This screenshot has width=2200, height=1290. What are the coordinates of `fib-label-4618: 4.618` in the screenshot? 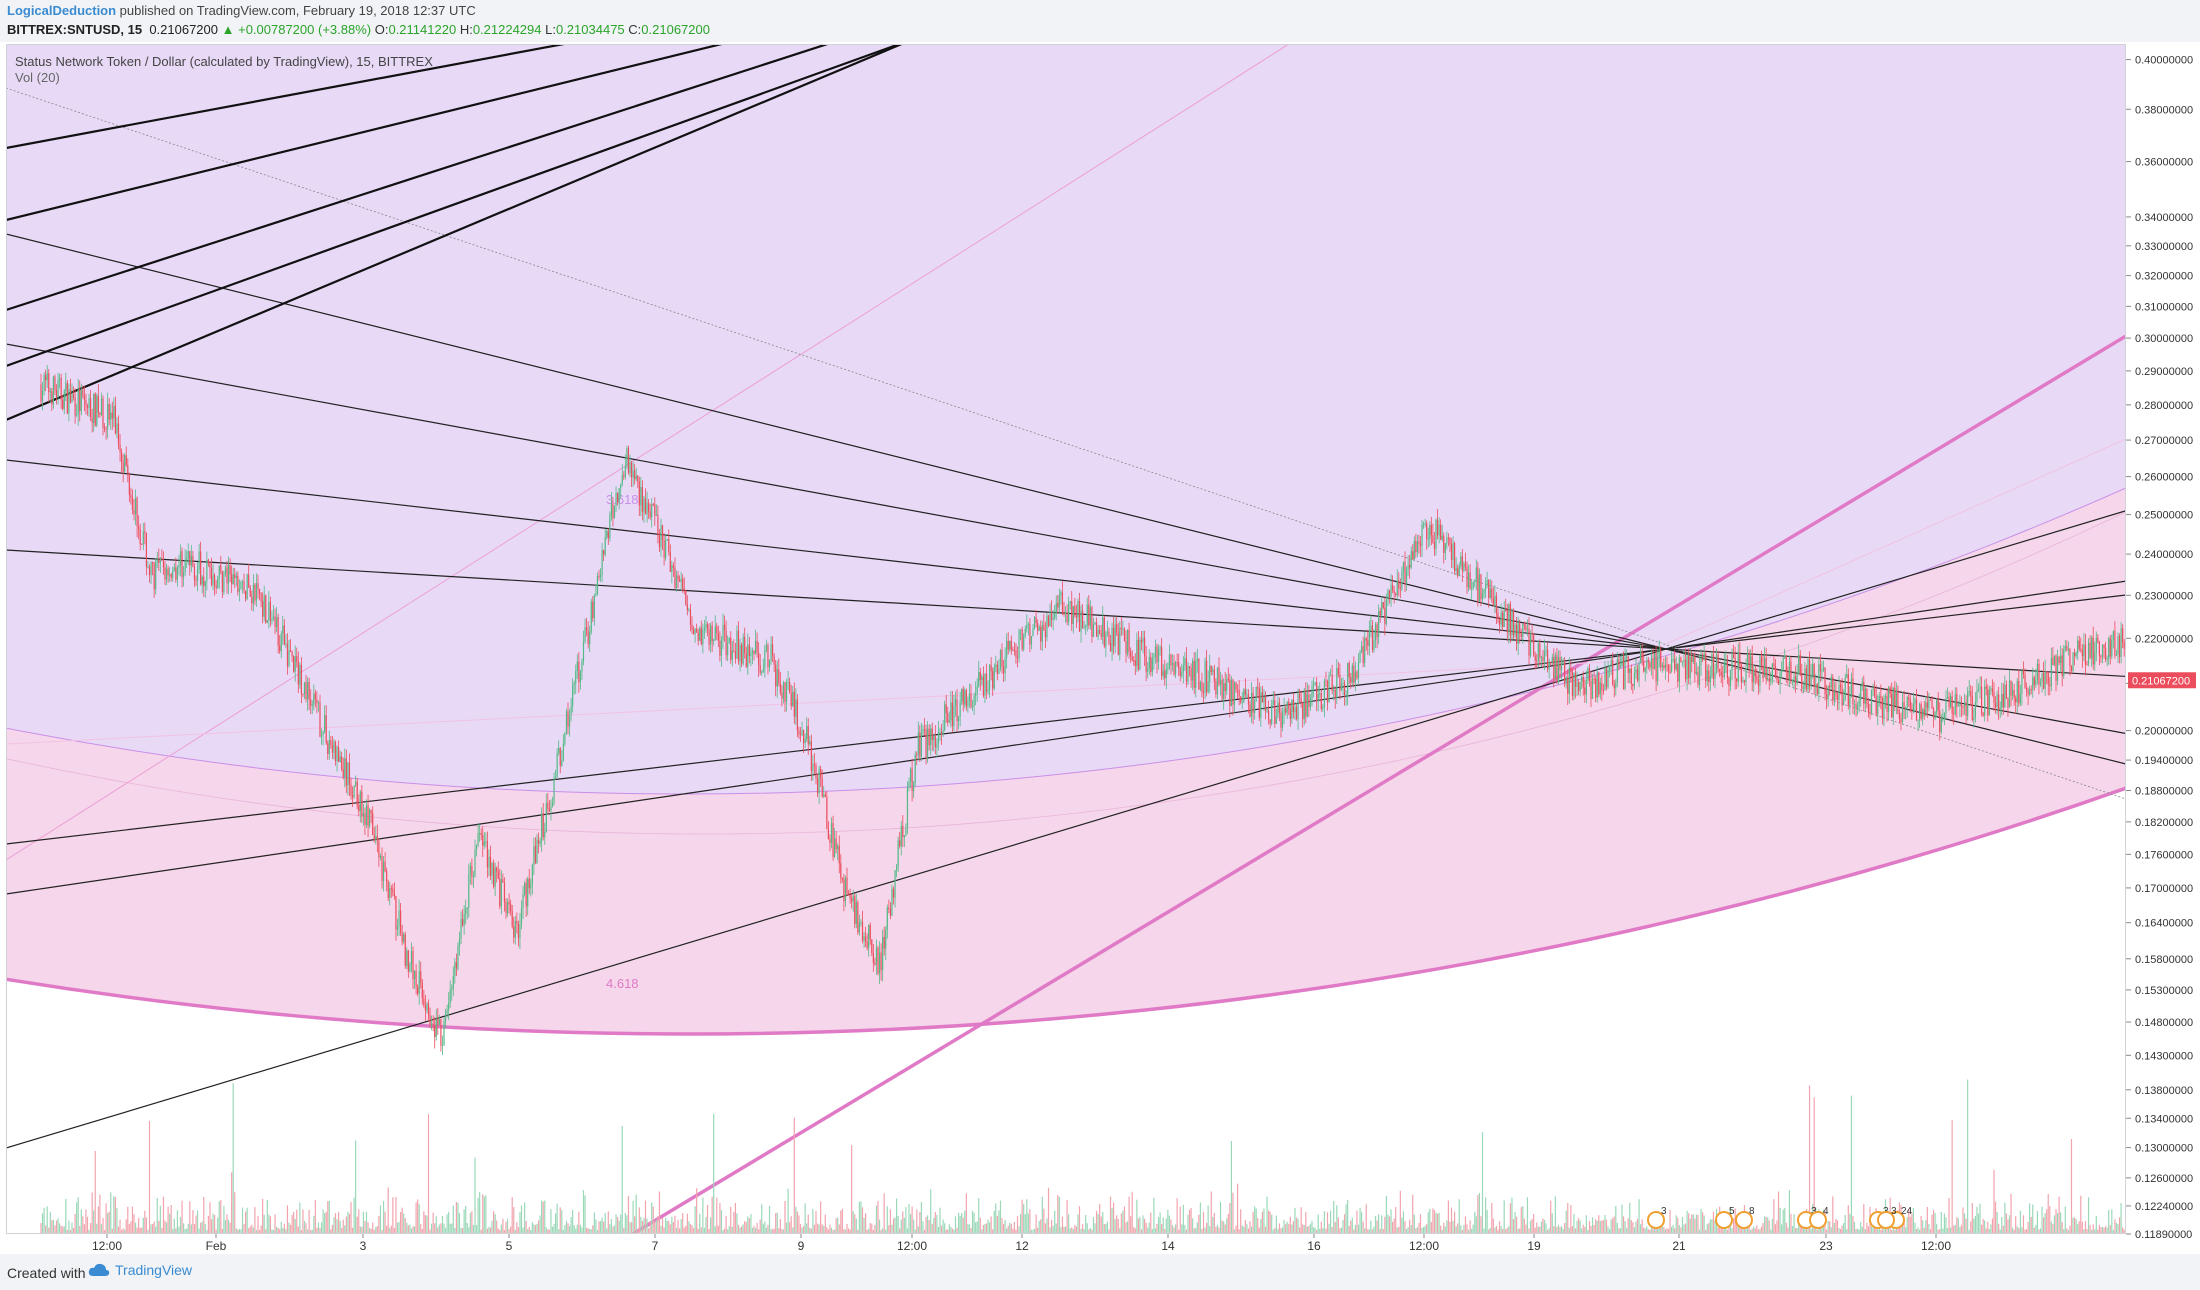 It's located at (622, 983).